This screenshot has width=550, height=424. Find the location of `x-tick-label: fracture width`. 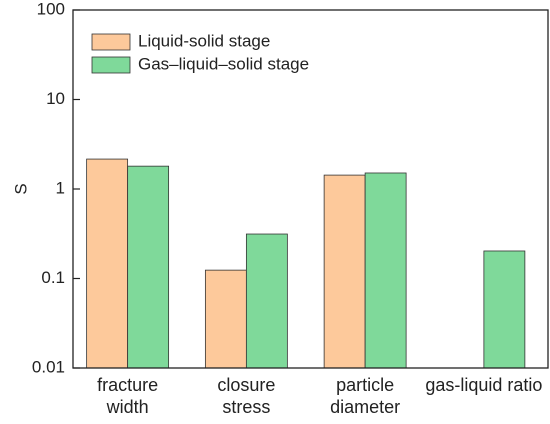

x-tick-label: fracture width is located at coordinates (128, 396).